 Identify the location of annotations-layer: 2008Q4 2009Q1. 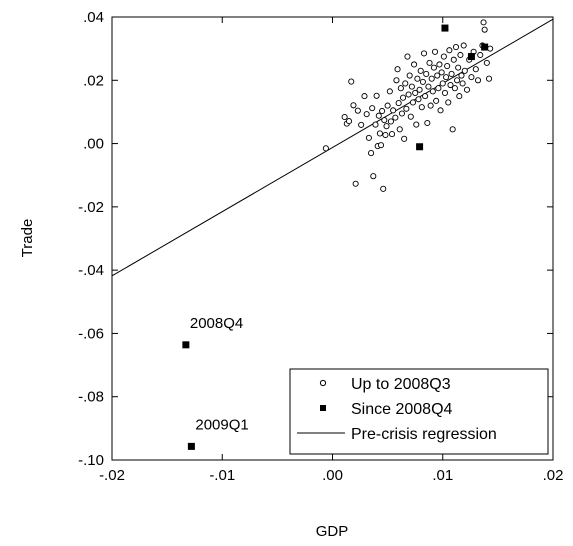
(219, 374).